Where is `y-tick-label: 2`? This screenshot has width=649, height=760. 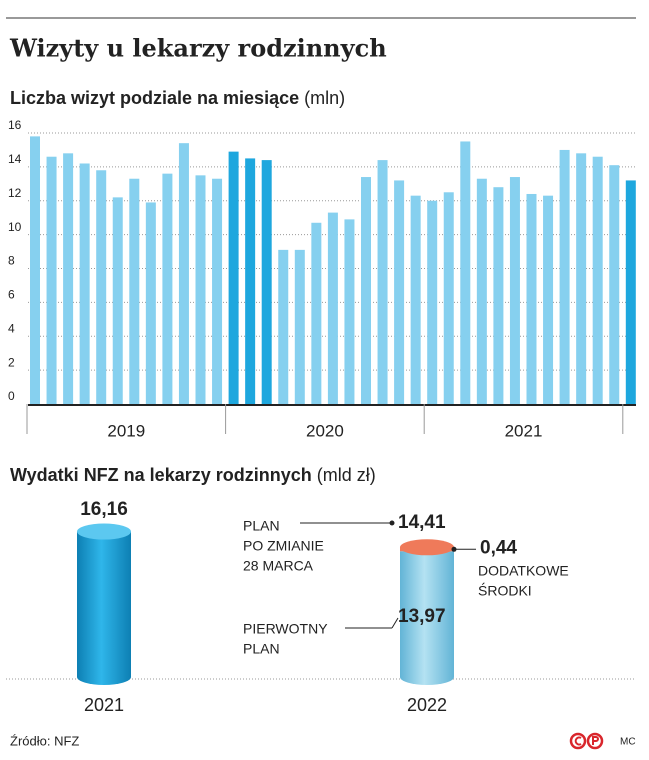
y-tick-label: 2 is located at coordinates (11, 362).